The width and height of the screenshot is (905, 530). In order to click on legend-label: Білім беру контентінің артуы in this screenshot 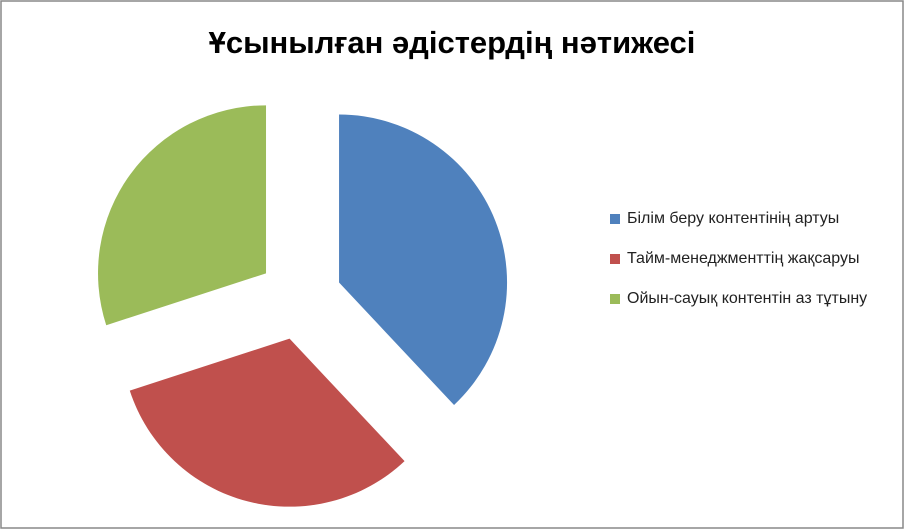, I will do `click(733, 218)`.